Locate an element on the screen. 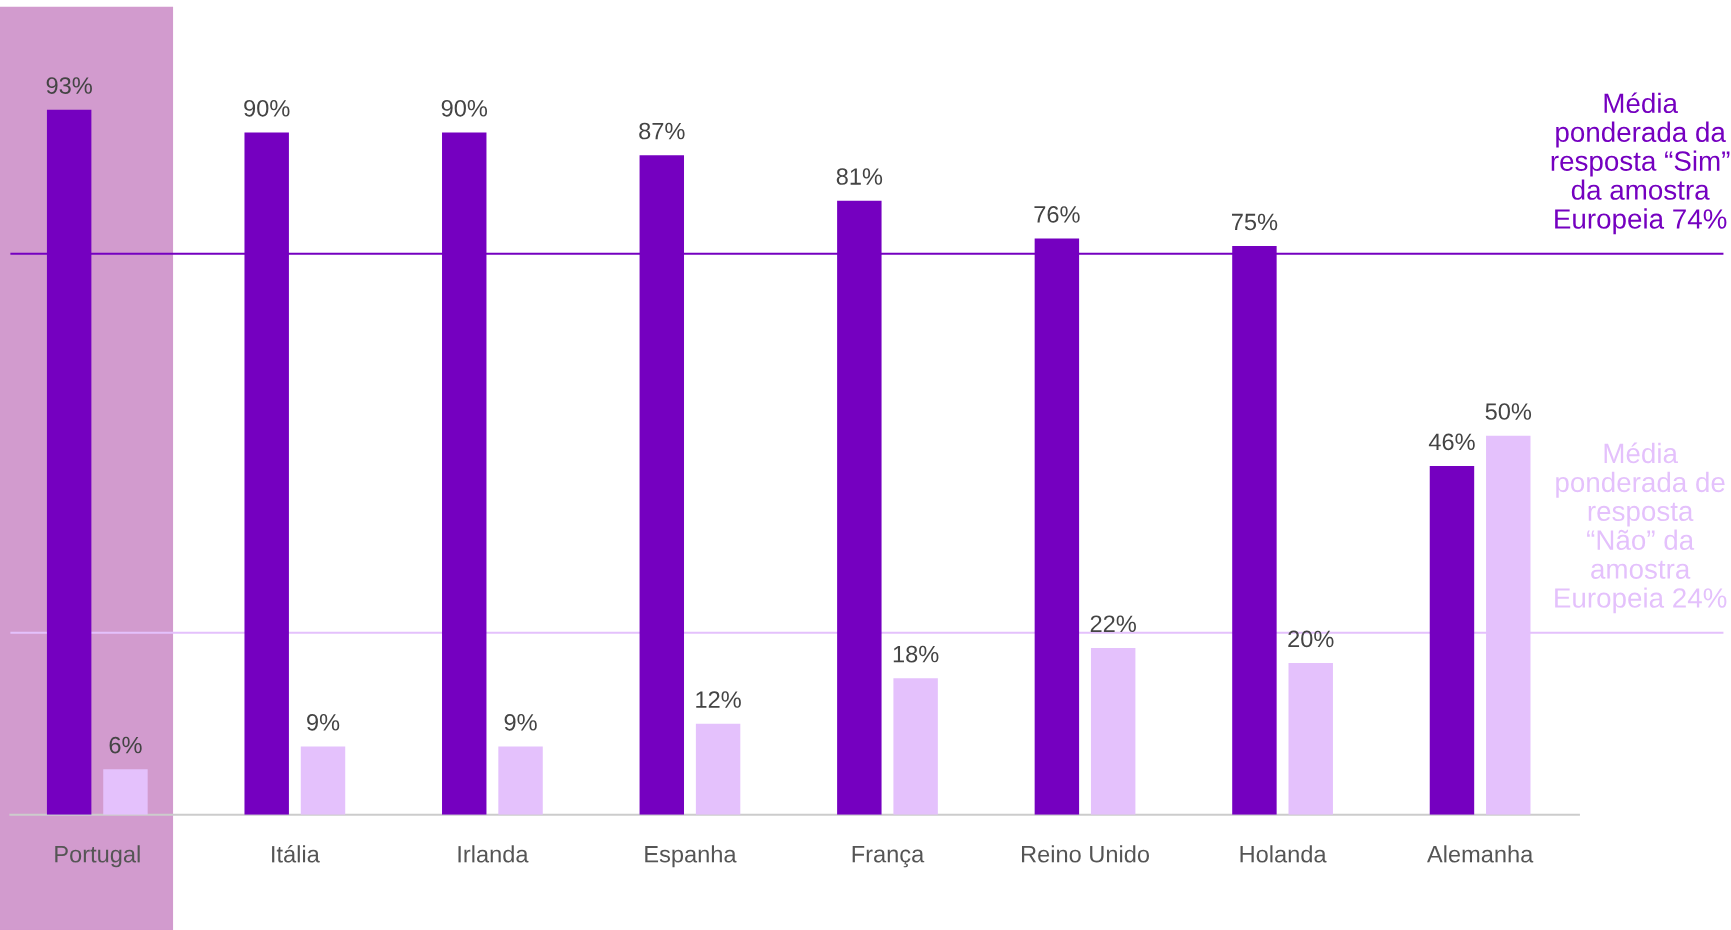 Image resolution: width=1731 pixels, height=930 pixels. x-tick-label: Espanha is located at coordinates (691, 856).